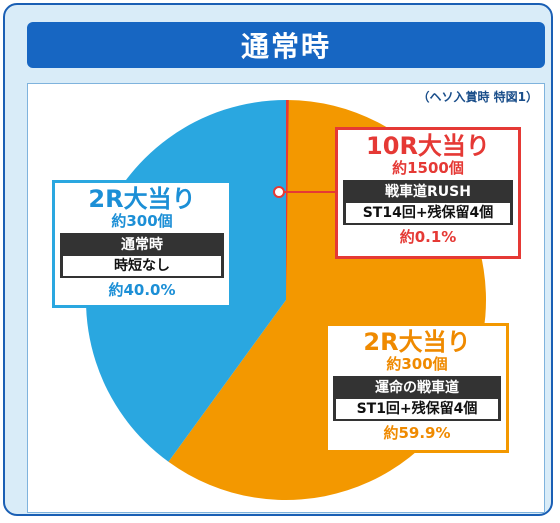 The width and height of the screenshot is (560, 523). Describe the element at coordinates (142, 199) in the screenshot. I see `callout-2r-normal-label: 2R大当り` at that location.